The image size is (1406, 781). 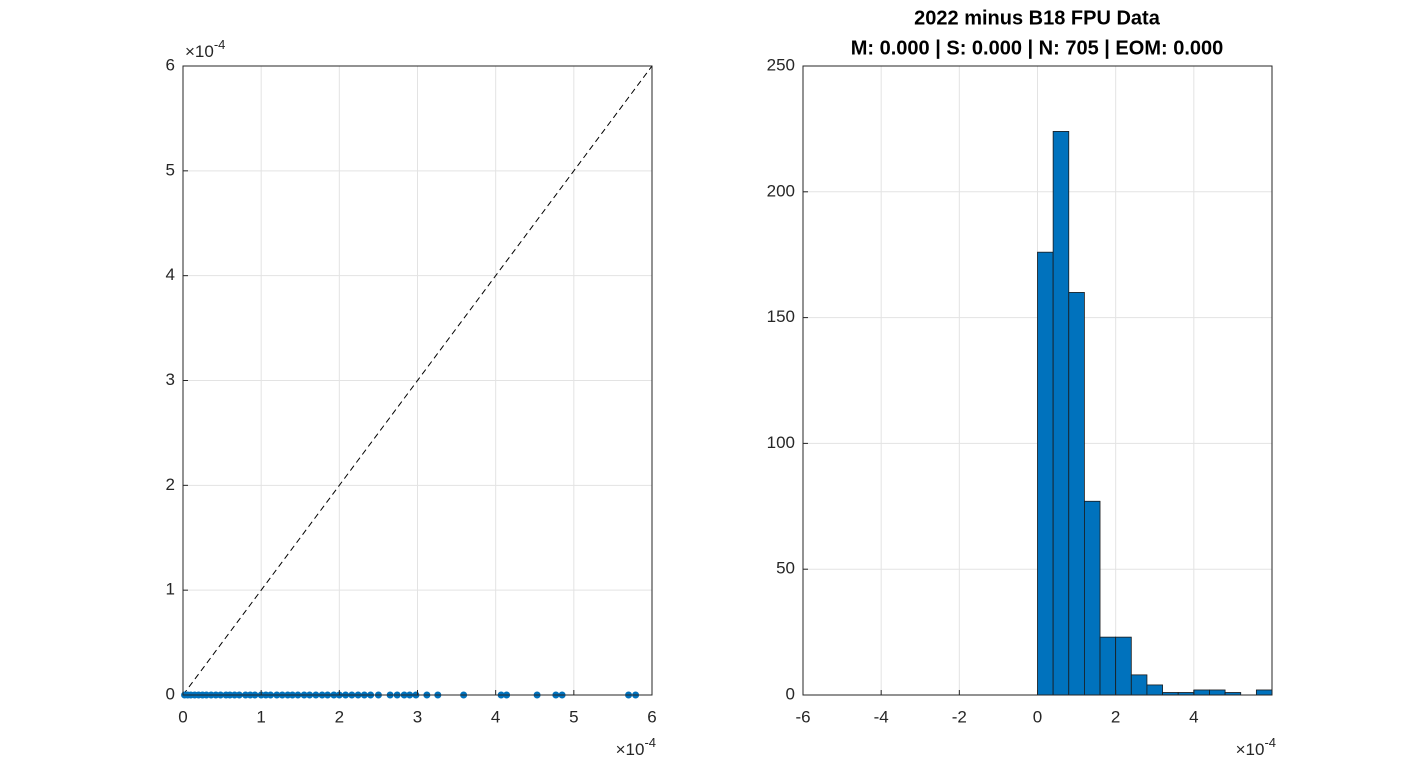 I want to click on y-tick-label: 2, so click(x=170, y=484).